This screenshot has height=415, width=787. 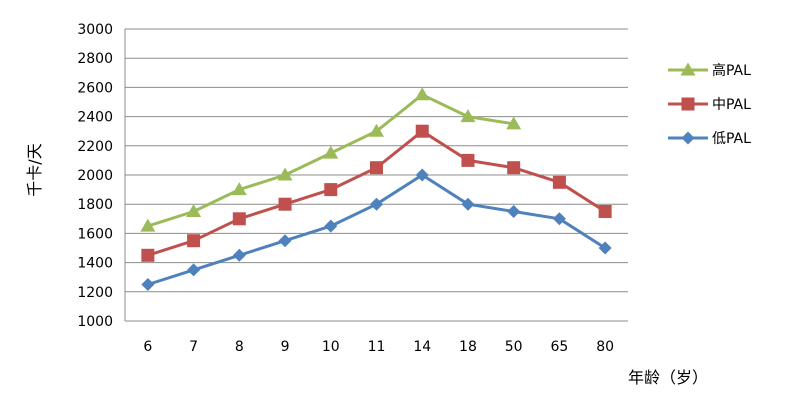 I want to click on y-tick-label: 1200, so click(x=95, y=293).